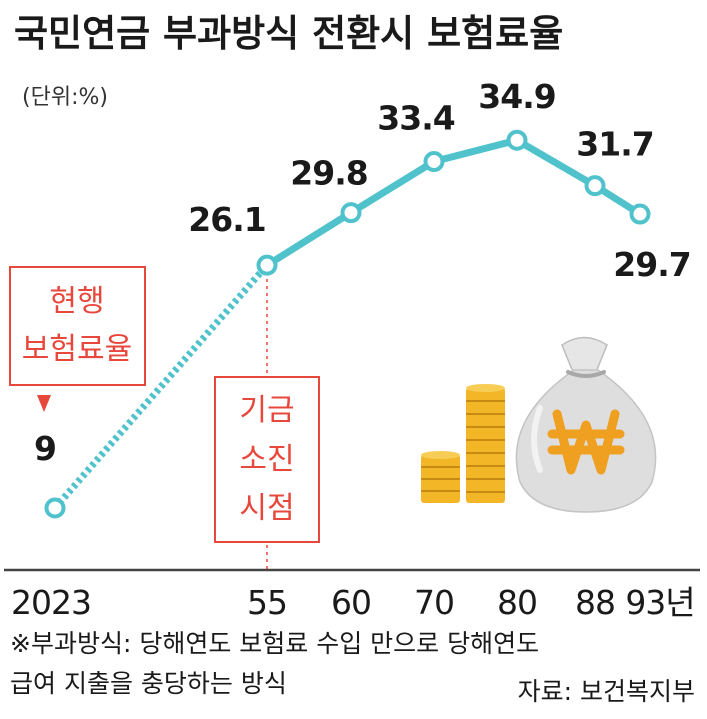  I want to click on won-sign-icon, so click(586, 442).